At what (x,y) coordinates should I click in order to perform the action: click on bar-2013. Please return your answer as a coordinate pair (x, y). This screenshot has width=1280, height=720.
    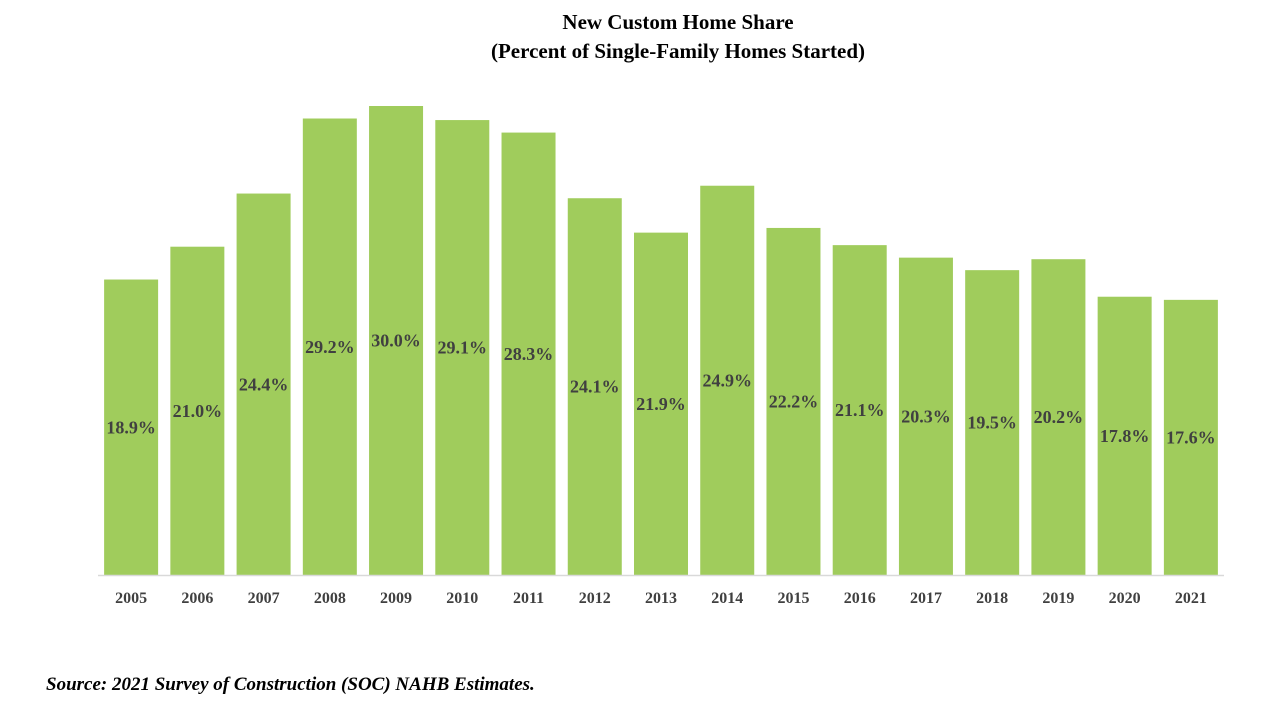
    Looking at the image, I should click on (661, 403).